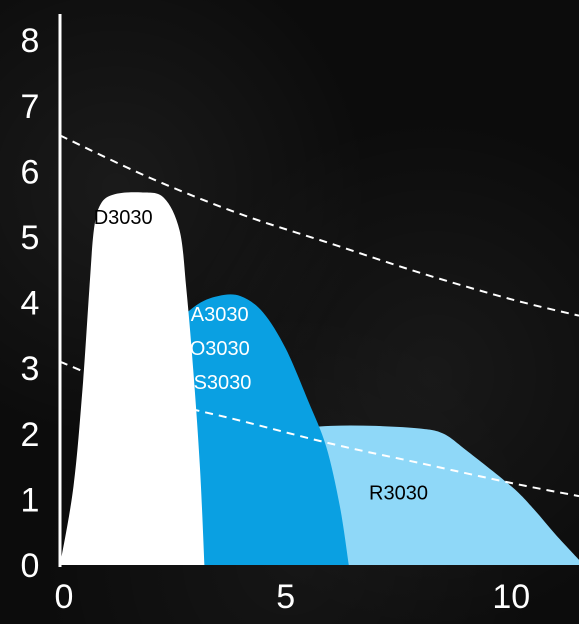 The image size is (579, 624). What do you see at coordinates (132, 378) in the screenshot?
I see `area-d3030` at bounding box center [132, 378].